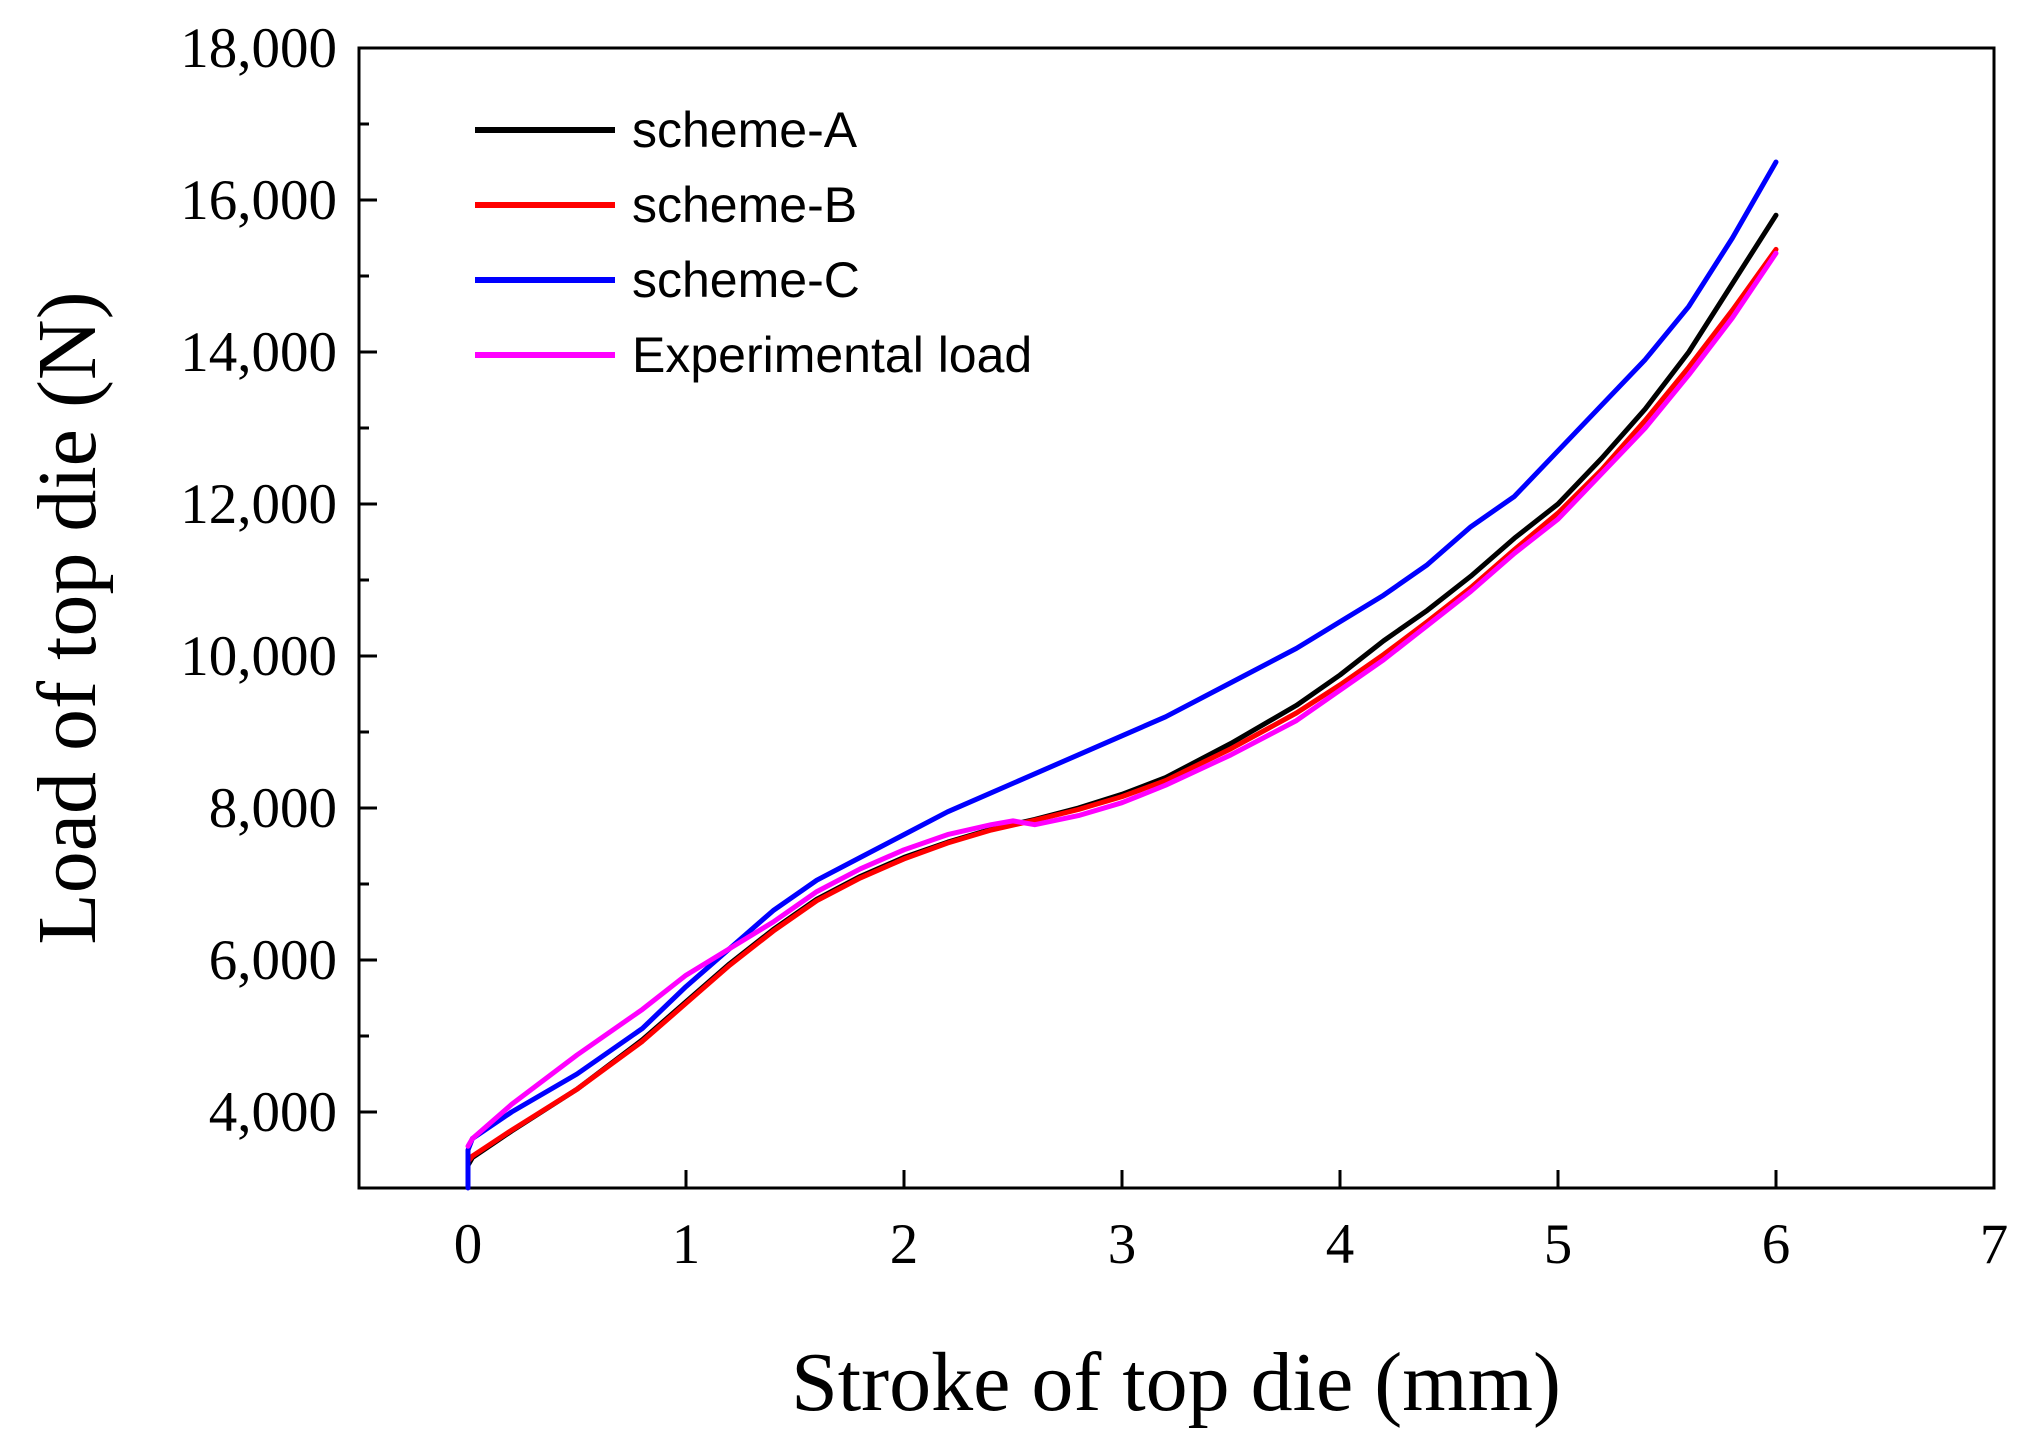  Describe the element at coordinates (686, 1244) in the screenshot. I see `x-tick-label: 1` at that location.